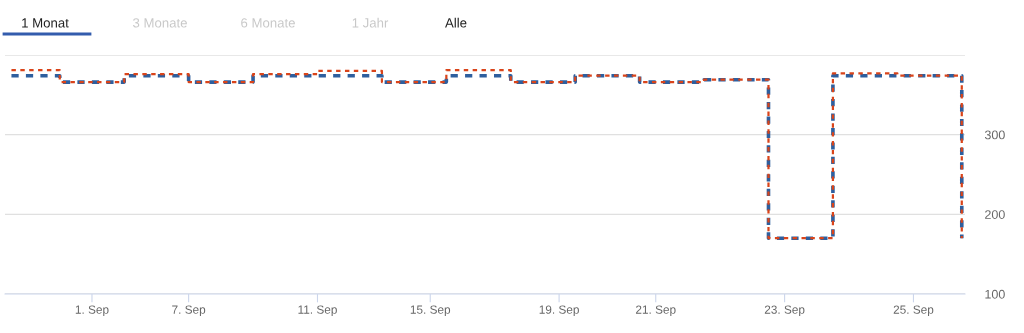  Describe the element at coordinates (45, 23) in the screenshot. I see `text: 1 Monat` at that location.